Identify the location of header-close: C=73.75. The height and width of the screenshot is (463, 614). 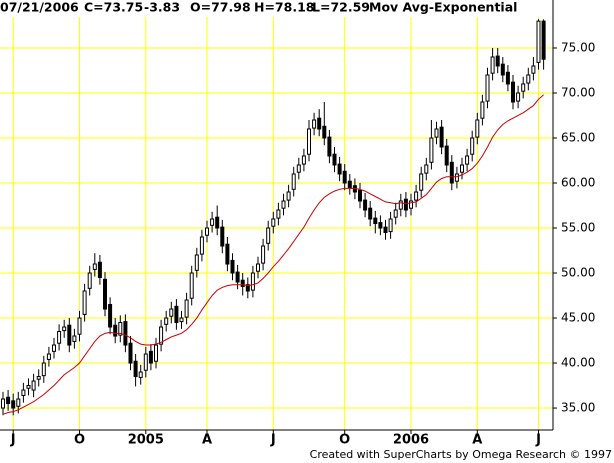
(113, 7).